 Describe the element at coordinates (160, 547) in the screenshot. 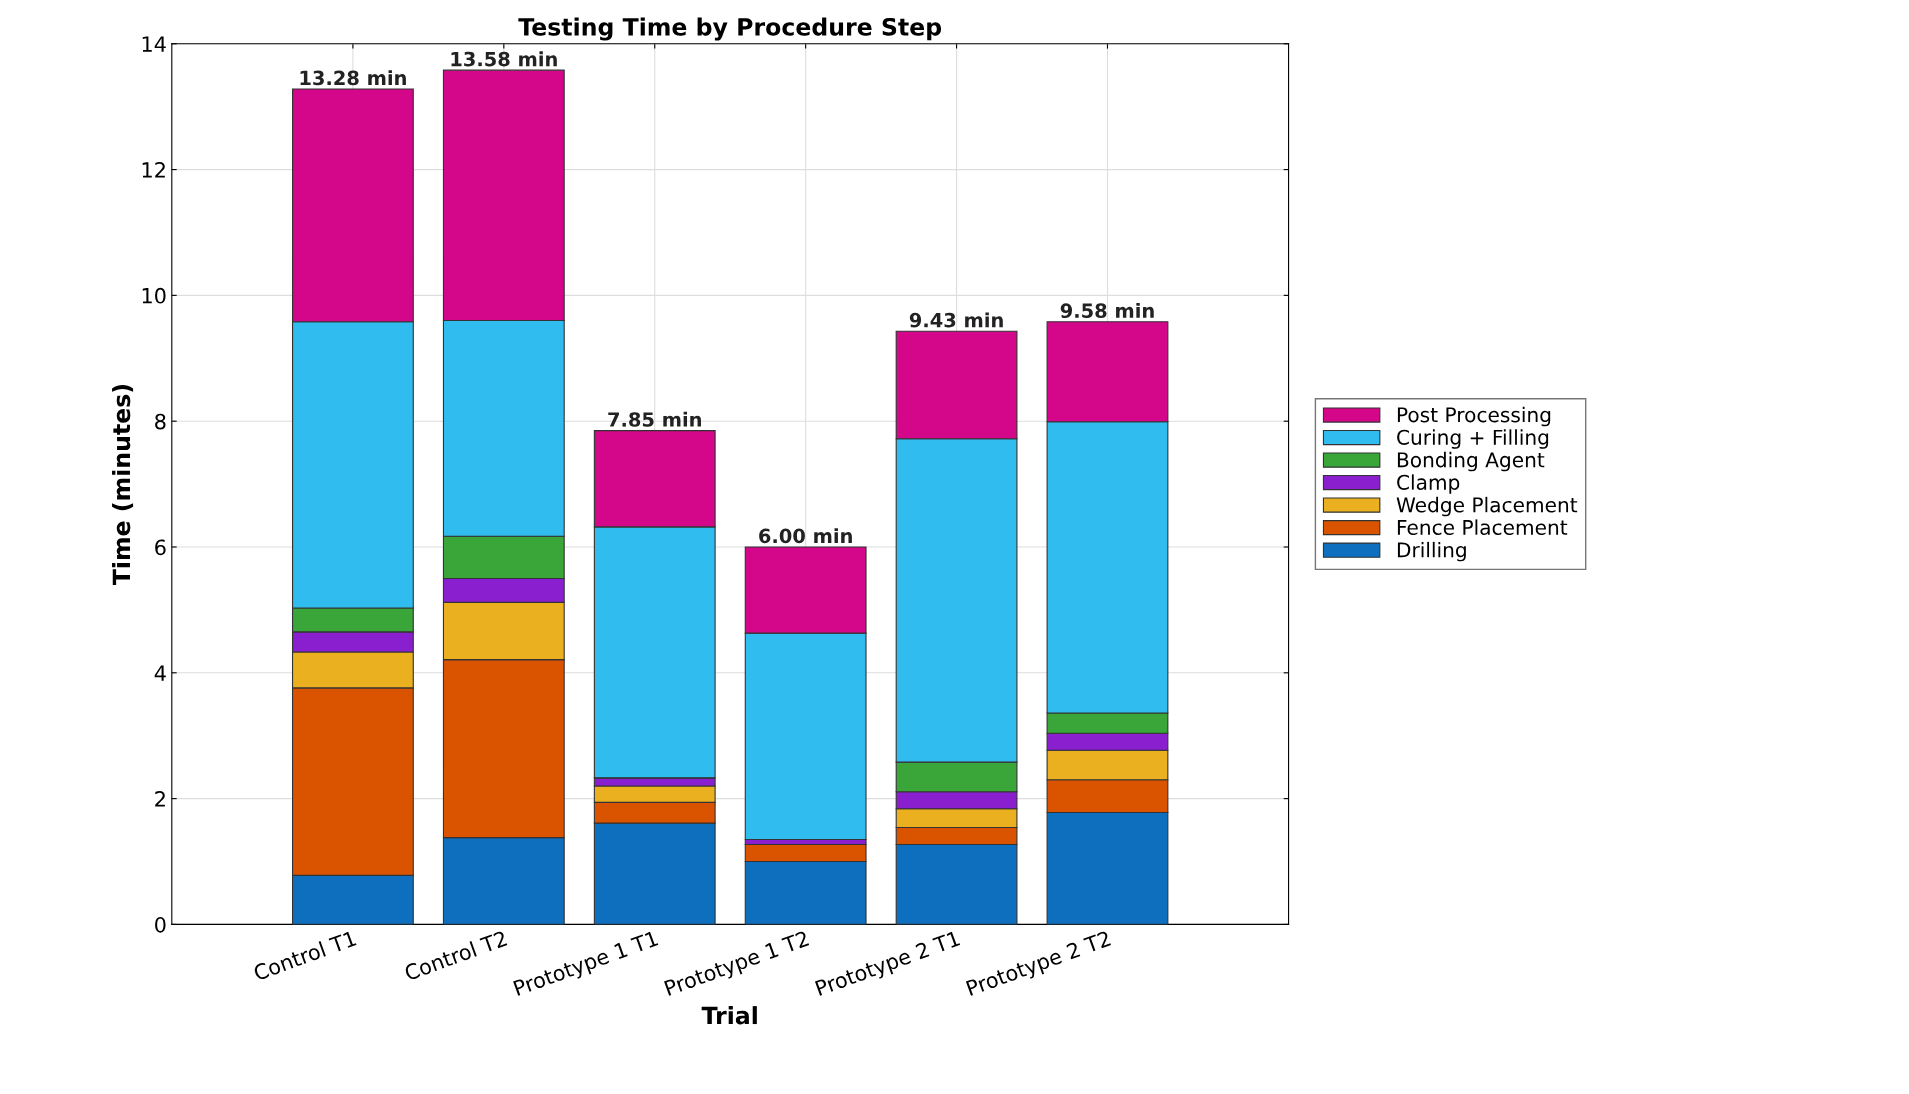

I see `y-tick-label: 6` at that location.